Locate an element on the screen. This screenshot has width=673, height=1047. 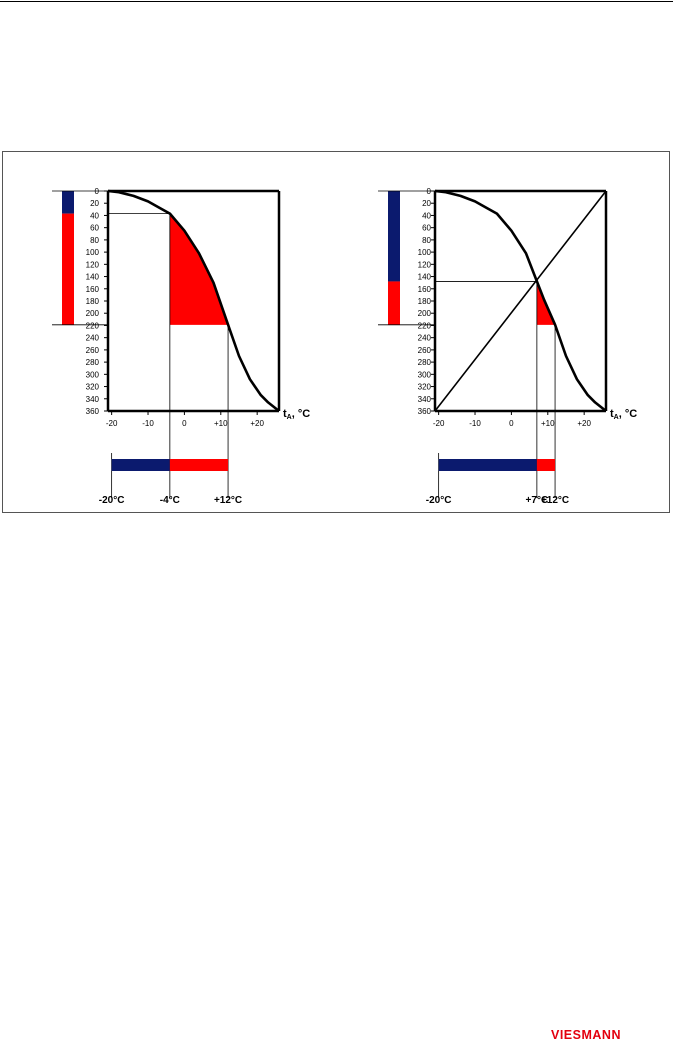
diagonal-line is located at coordinates (520, 301).